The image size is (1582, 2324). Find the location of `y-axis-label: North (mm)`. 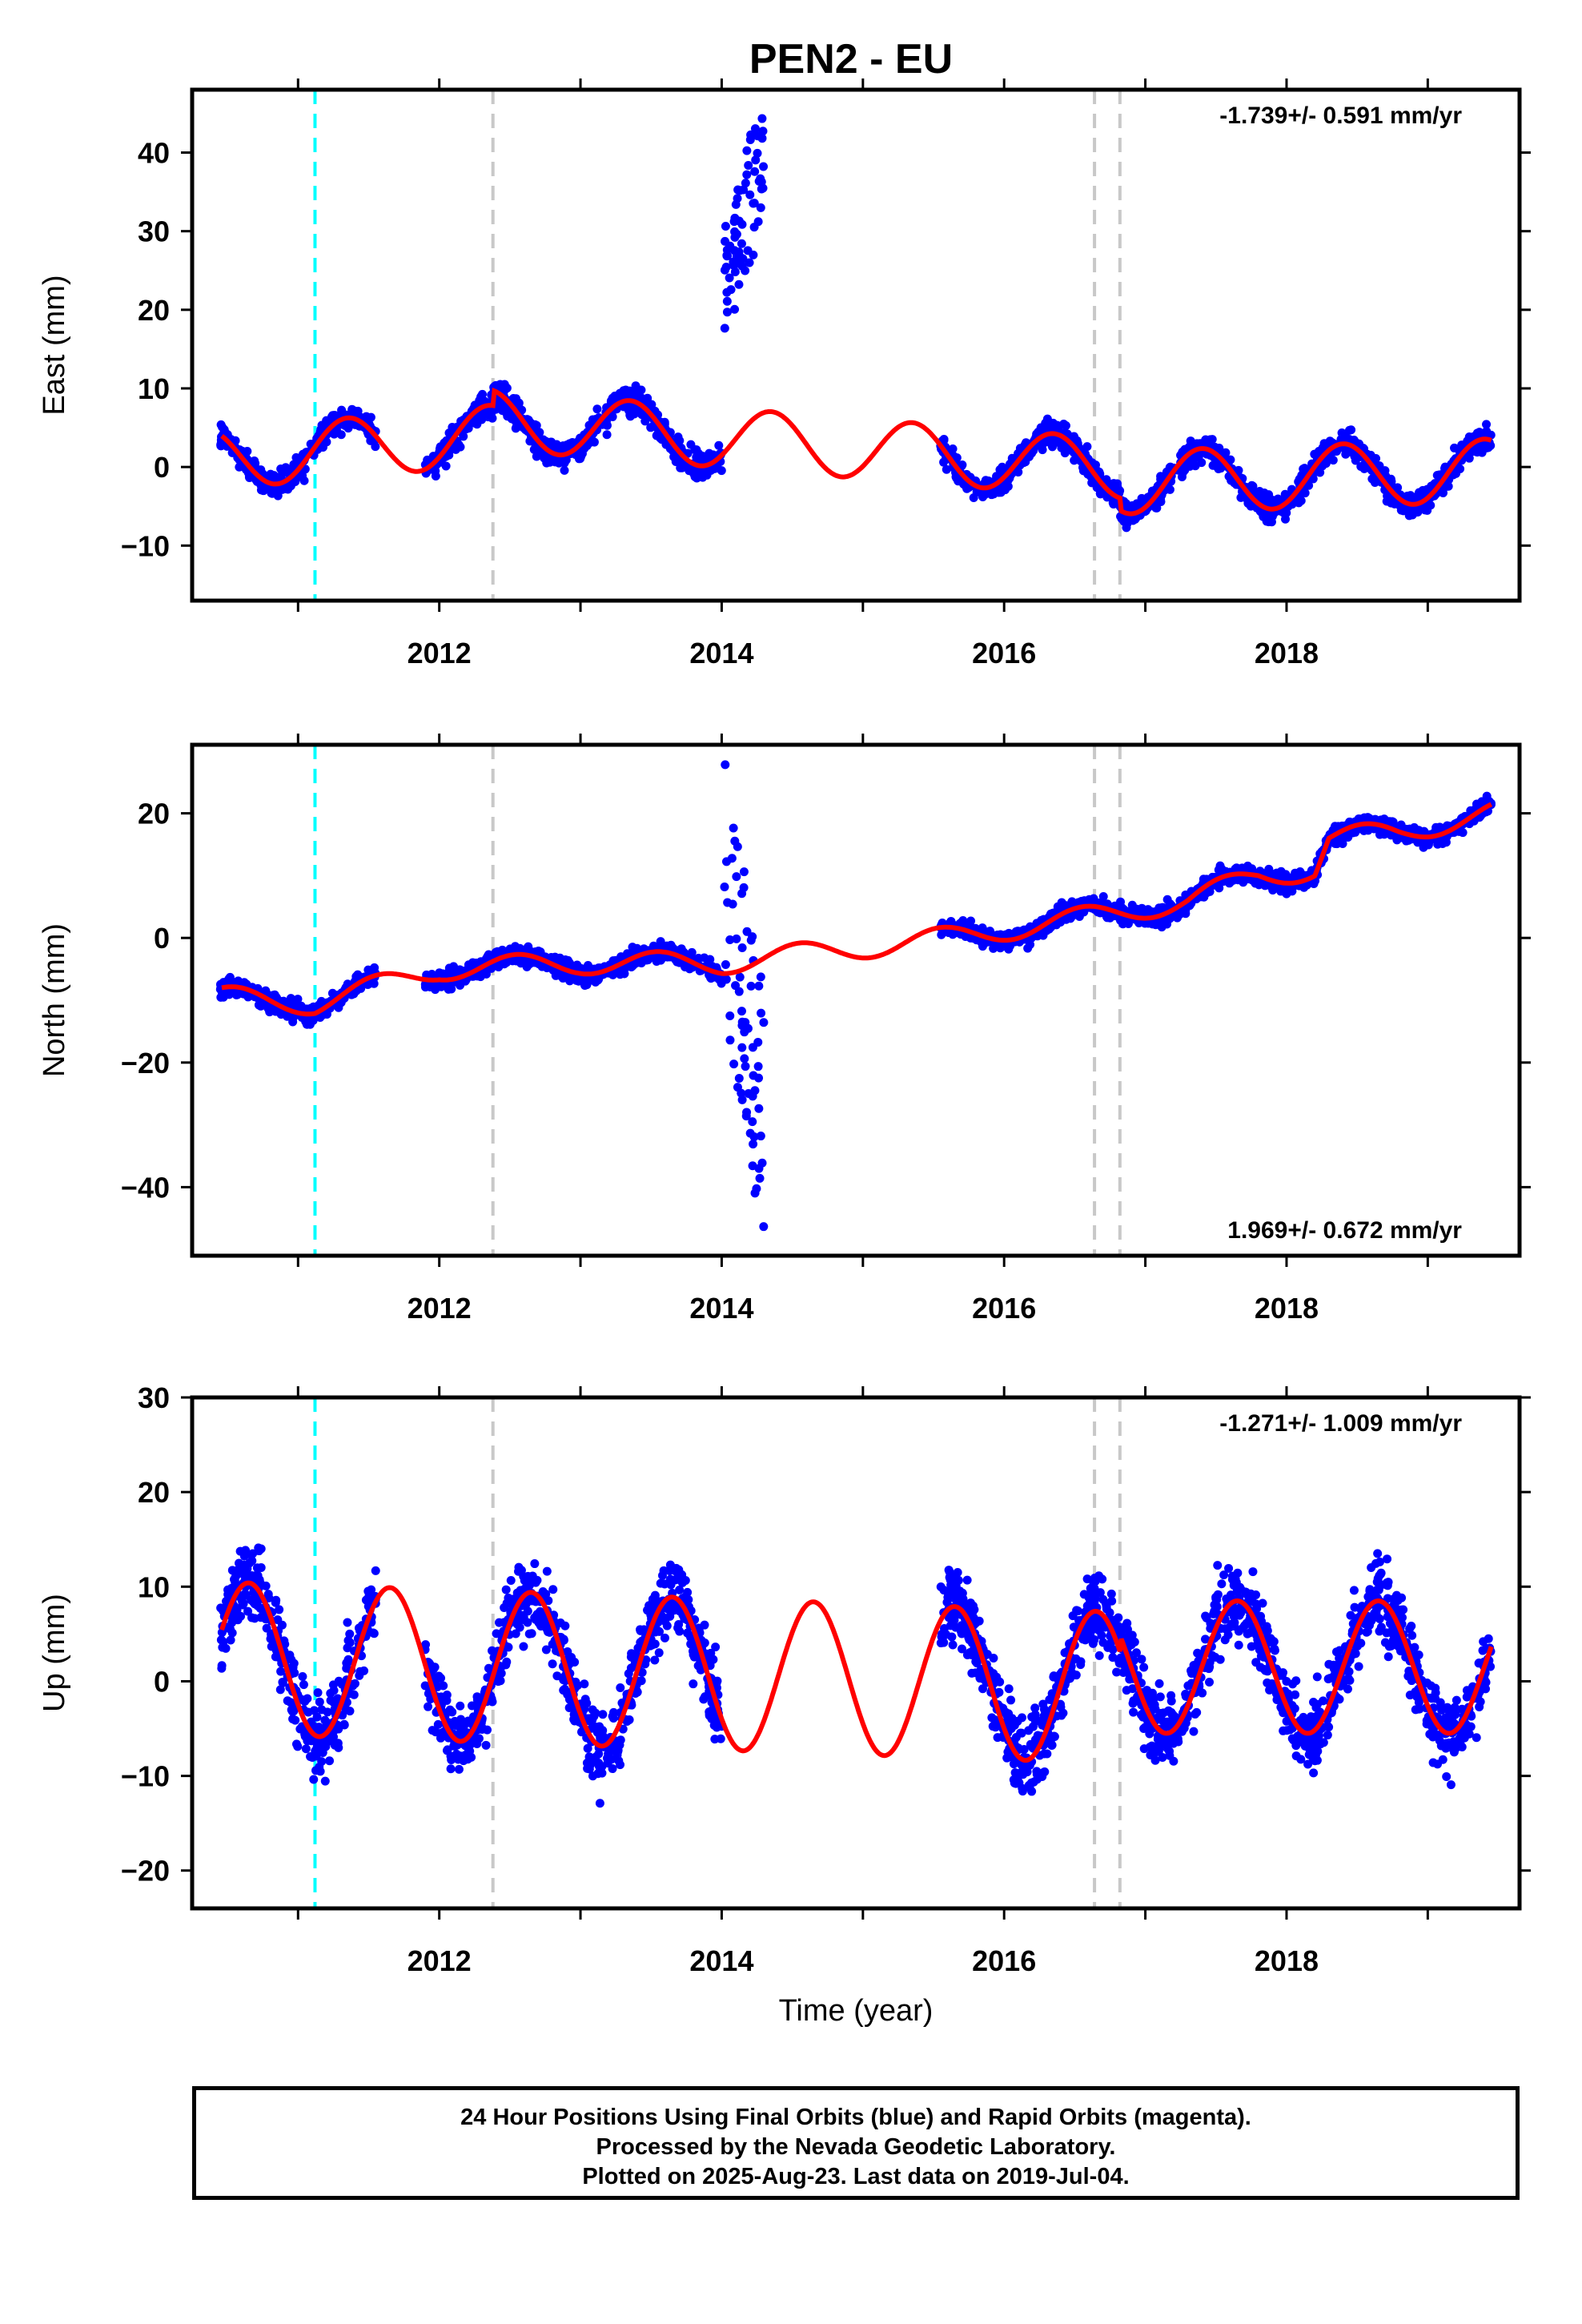

y-axis-label: North (mm) is located at coordinates (54, 1000).